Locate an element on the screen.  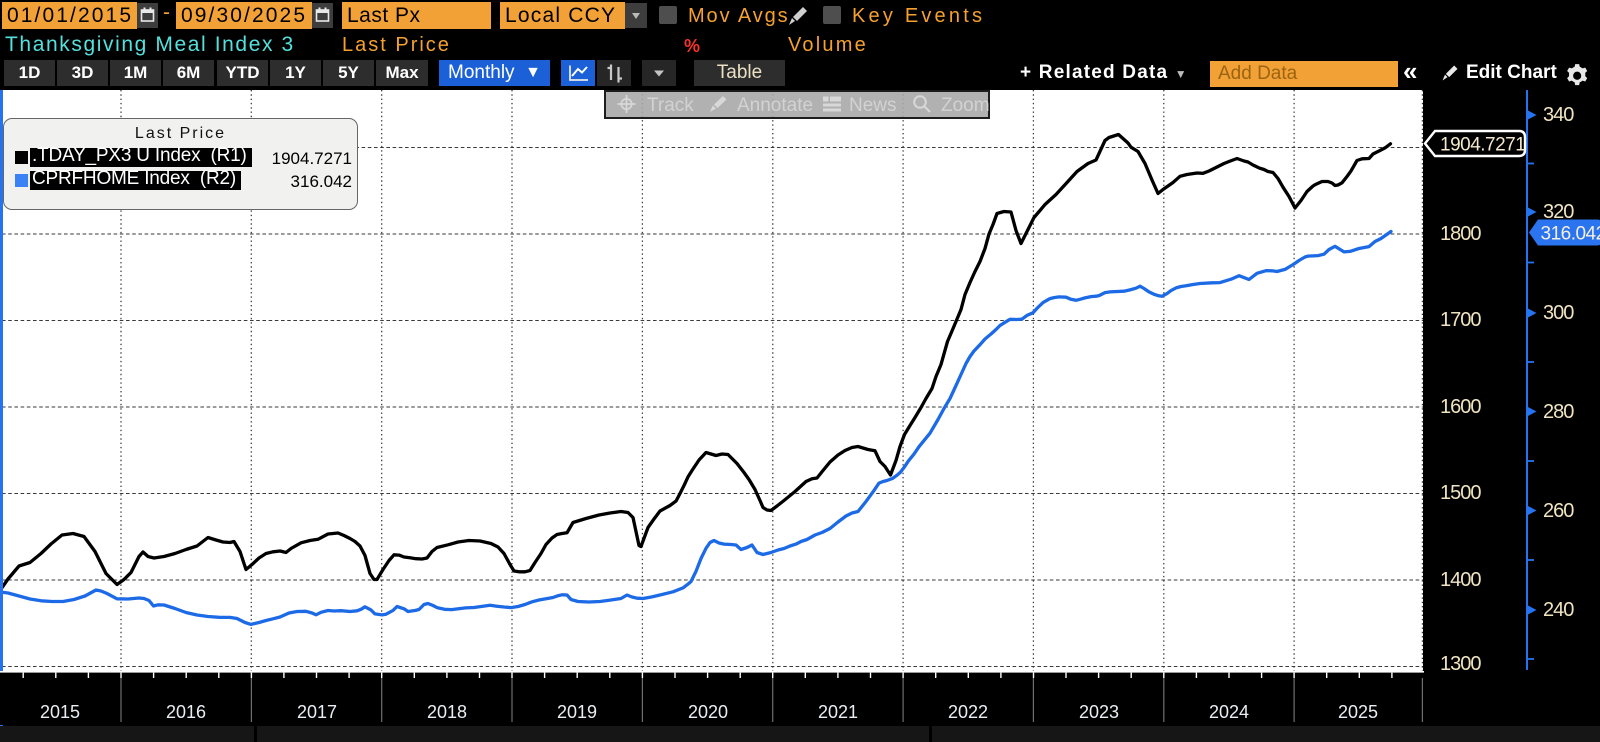
svg-text: News is located at coordinates (873, 105).